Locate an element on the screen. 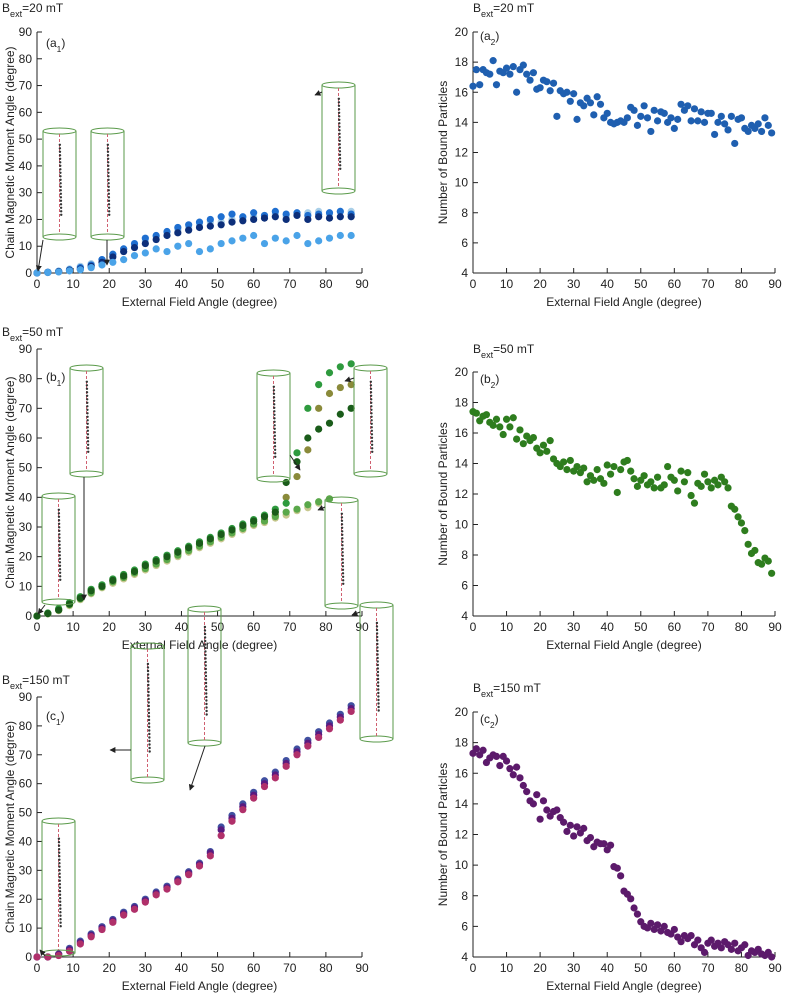 This screenshot has height=1000, width=787. y-tick-label: 0 is located at coordinates (28, 273).